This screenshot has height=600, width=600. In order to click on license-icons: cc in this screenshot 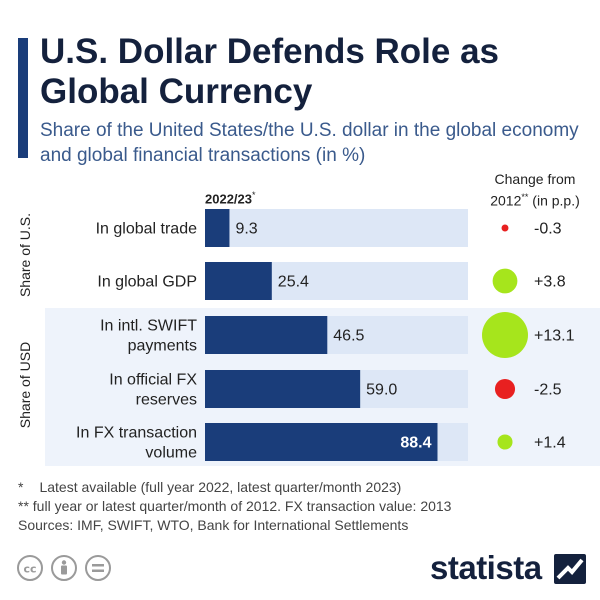, I will do `click(66, 570)`.